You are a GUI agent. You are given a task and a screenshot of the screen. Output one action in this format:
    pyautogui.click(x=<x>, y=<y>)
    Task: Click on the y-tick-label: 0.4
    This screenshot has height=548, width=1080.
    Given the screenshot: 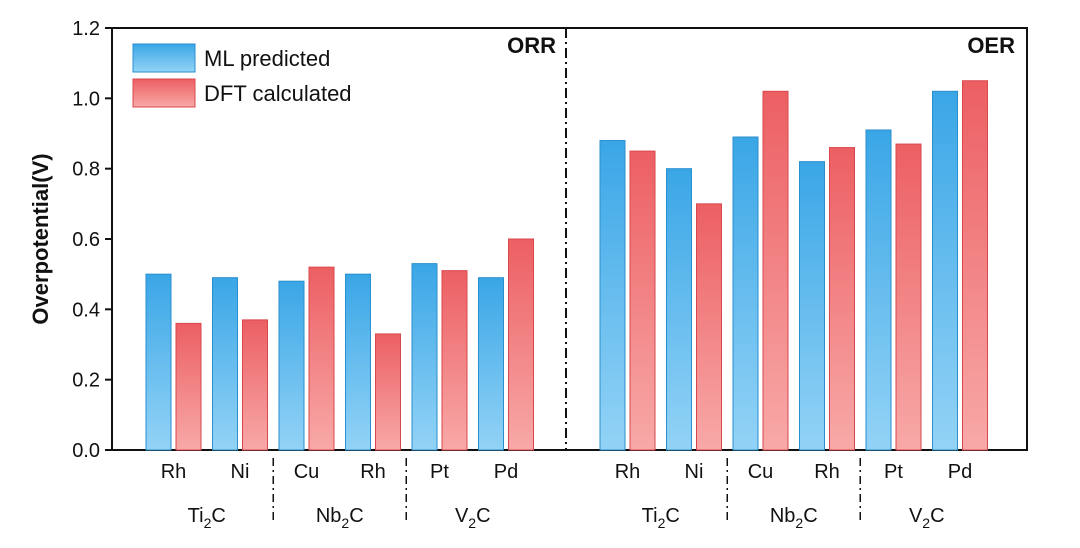 What is the action you would take?
    pyautogui.click(x=86, y=310)
    